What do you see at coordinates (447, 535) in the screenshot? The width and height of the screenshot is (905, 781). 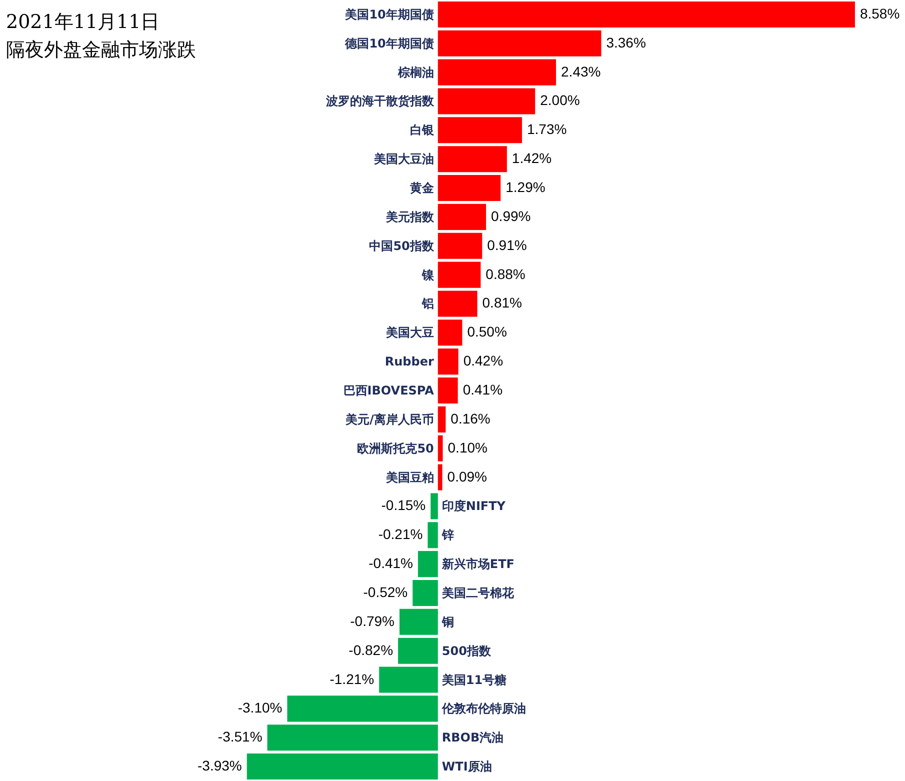 I see `y-tick-label: 锌` at bounding box center [447, 535].